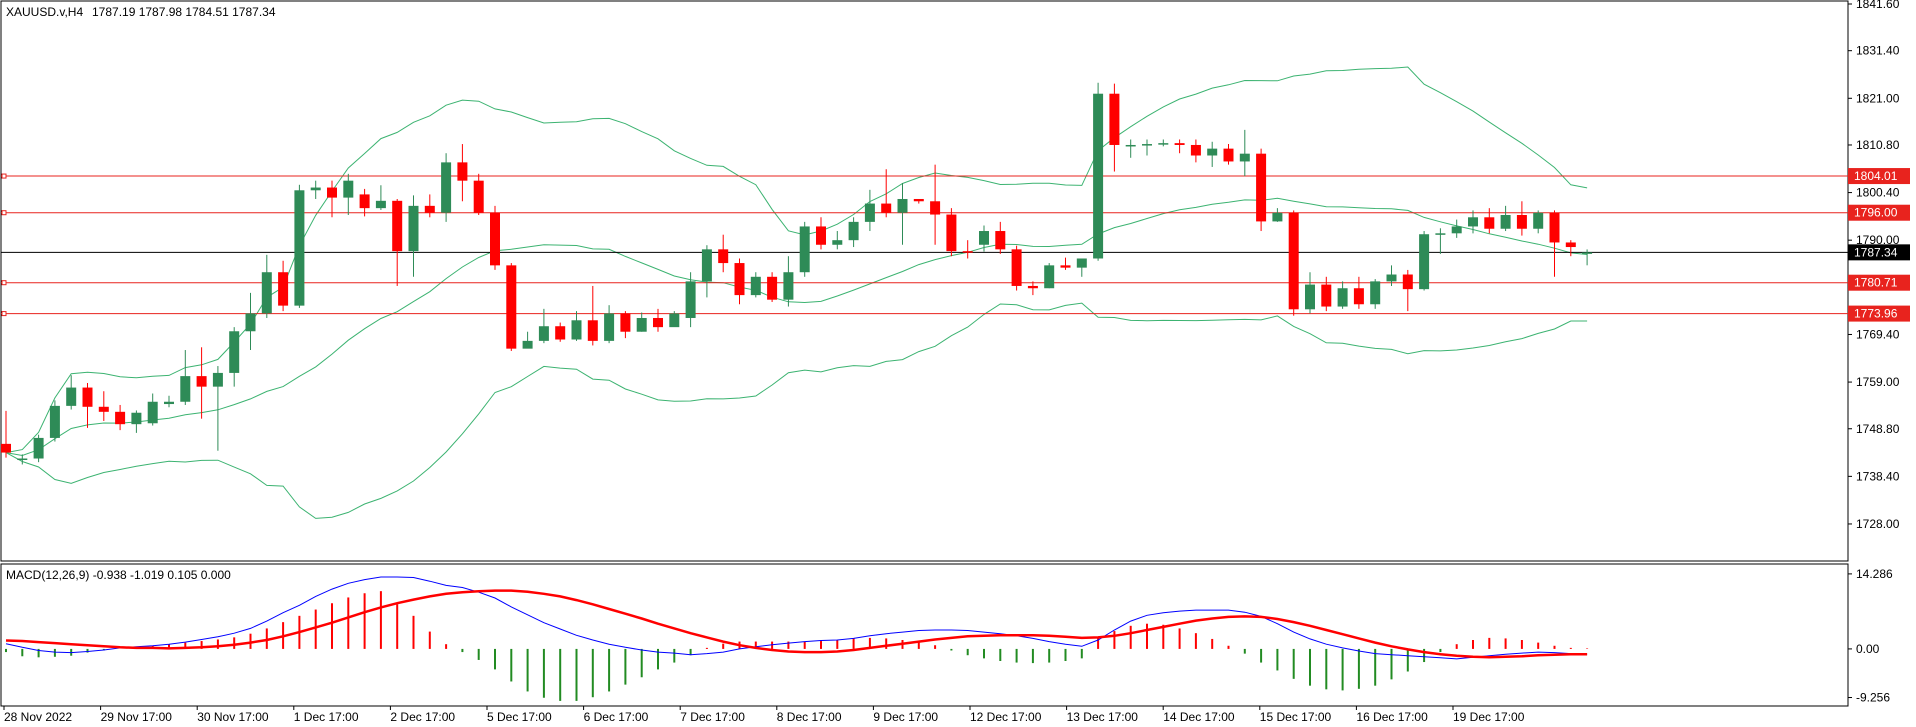  I want to click on time-tick-label: 12 Dec 17:00, so click(1006, 717).